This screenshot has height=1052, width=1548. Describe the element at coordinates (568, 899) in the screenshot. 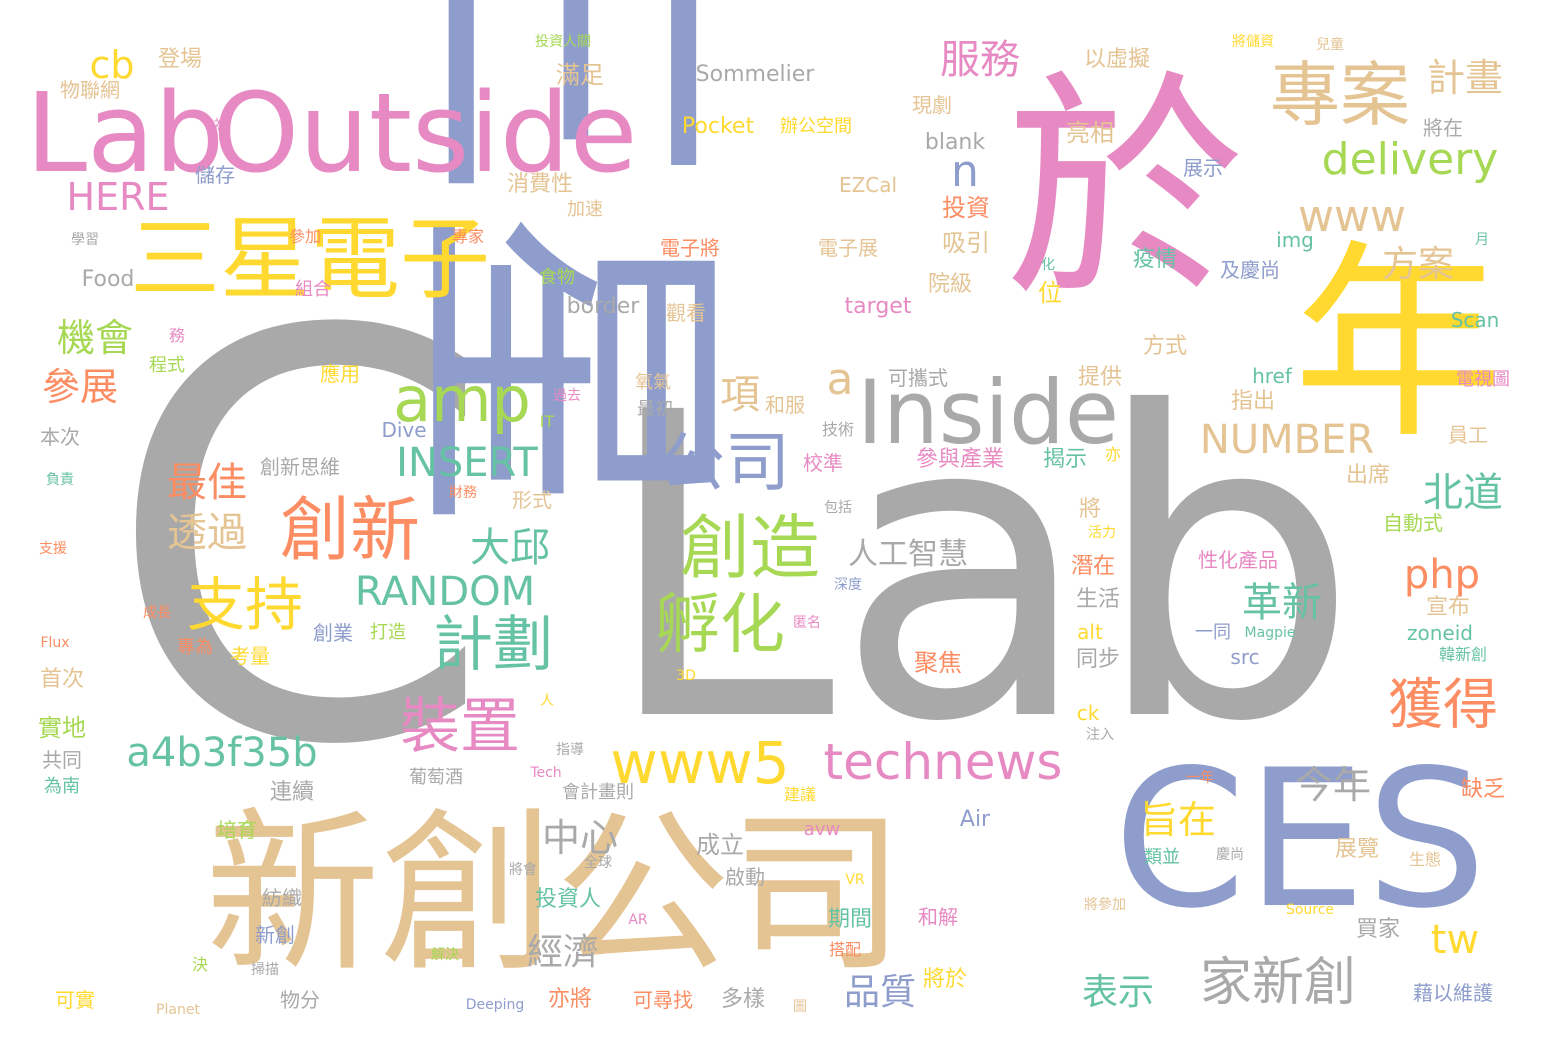

I see `cloud-word: 投資人` at that location.